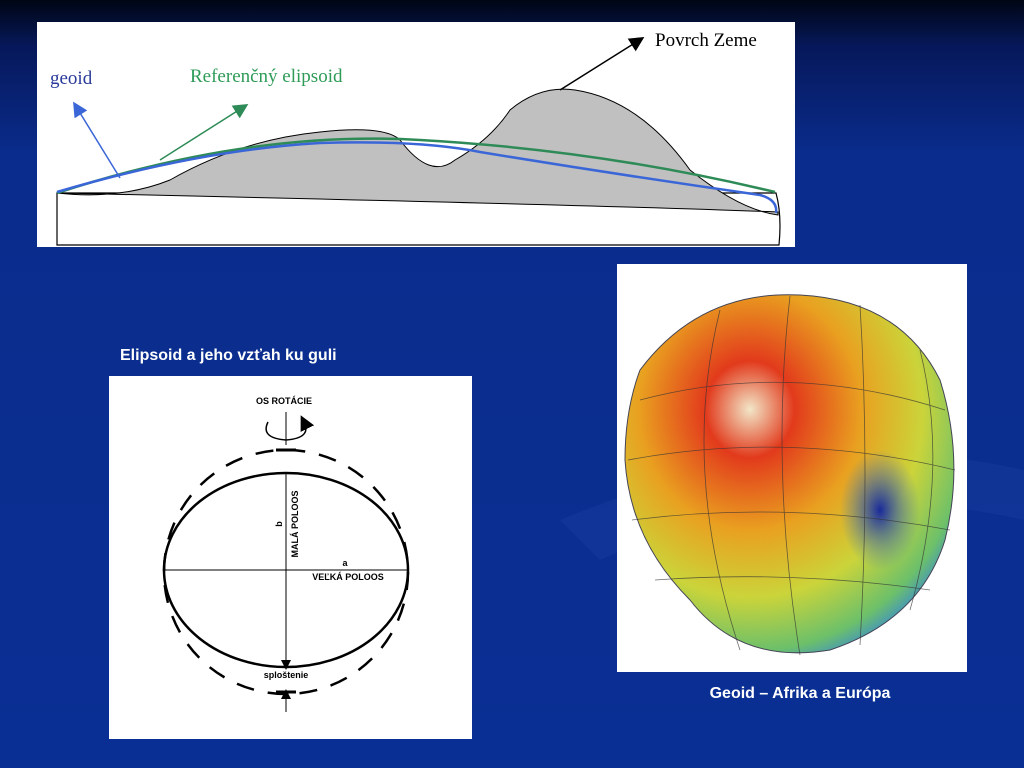 This screenshot has width=1024, height=768. Describe the element at coordinates (71, 78) in the screenshot. I see `geoid-label: geoid` at that location.